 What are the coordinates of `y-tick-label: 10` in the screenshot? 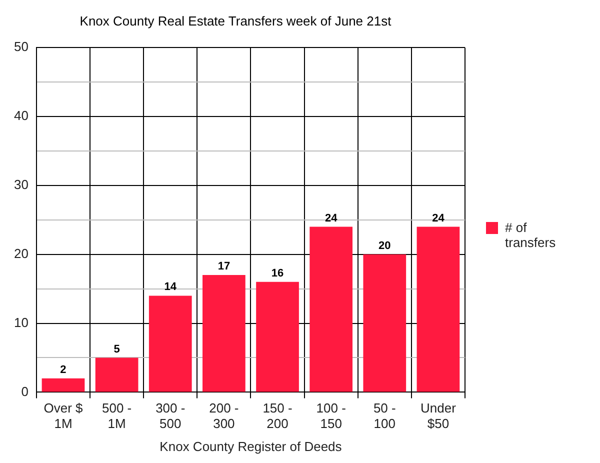 It's located at (21, 322).